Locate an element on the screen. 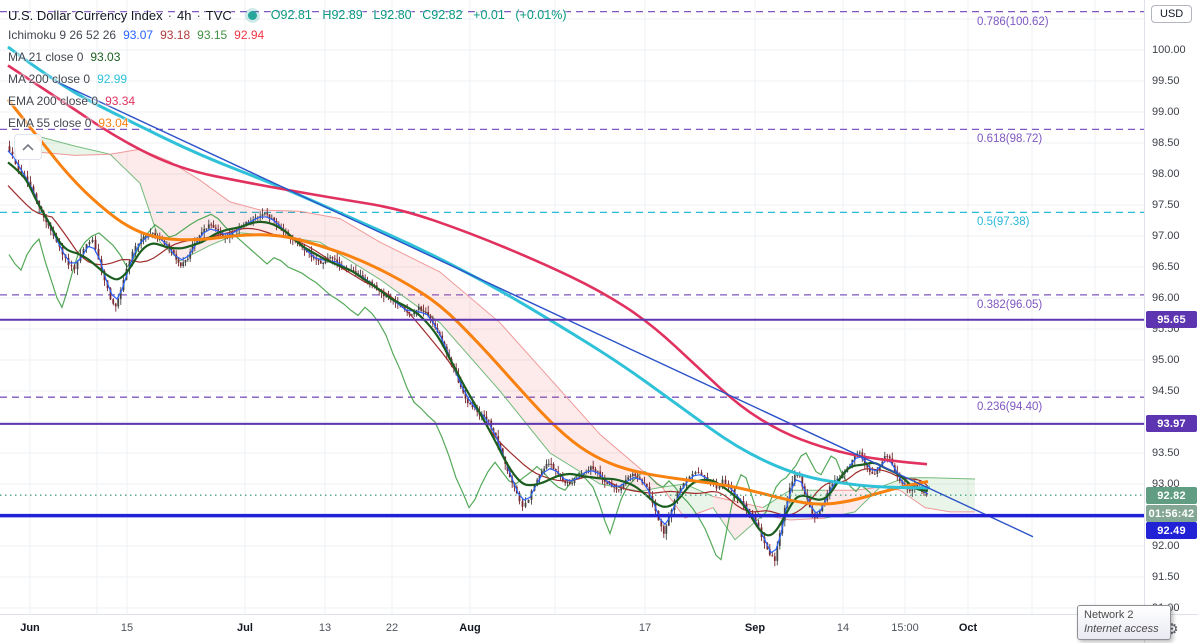 The width and height of the screenshot is (1198, 643). indicator-name: MA 21 close 0 is located at coordinates (46, 57).